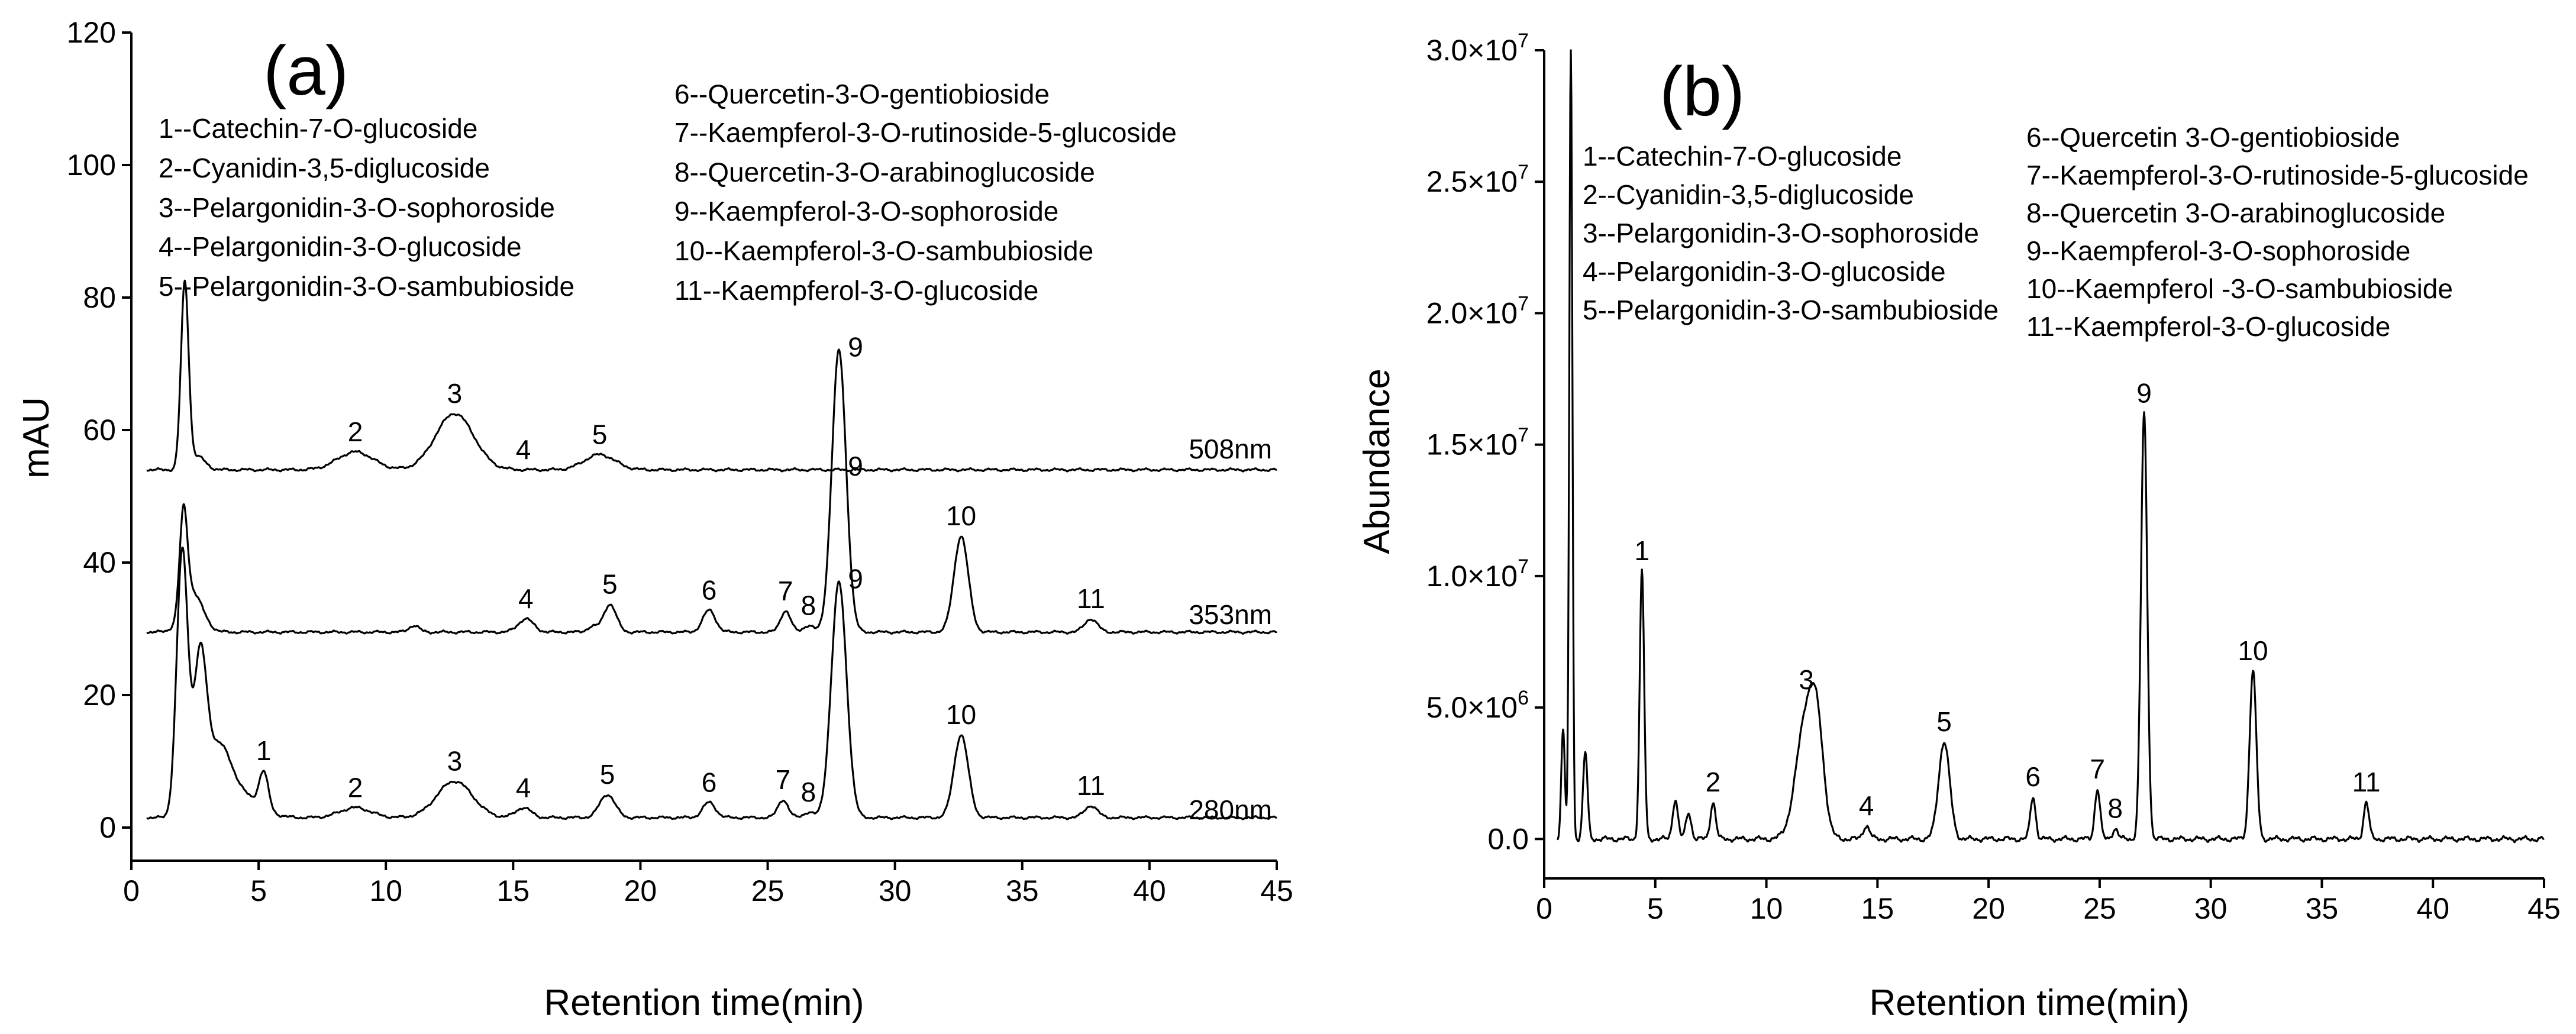 Image resolution: width=2576 pixels, height=1034 pixels. Describe the element at coordinates (2239, 288) in the screenshot. I see `legend-b-item-10: 10--Kaempferol -3-O-sambubioside` at that location.